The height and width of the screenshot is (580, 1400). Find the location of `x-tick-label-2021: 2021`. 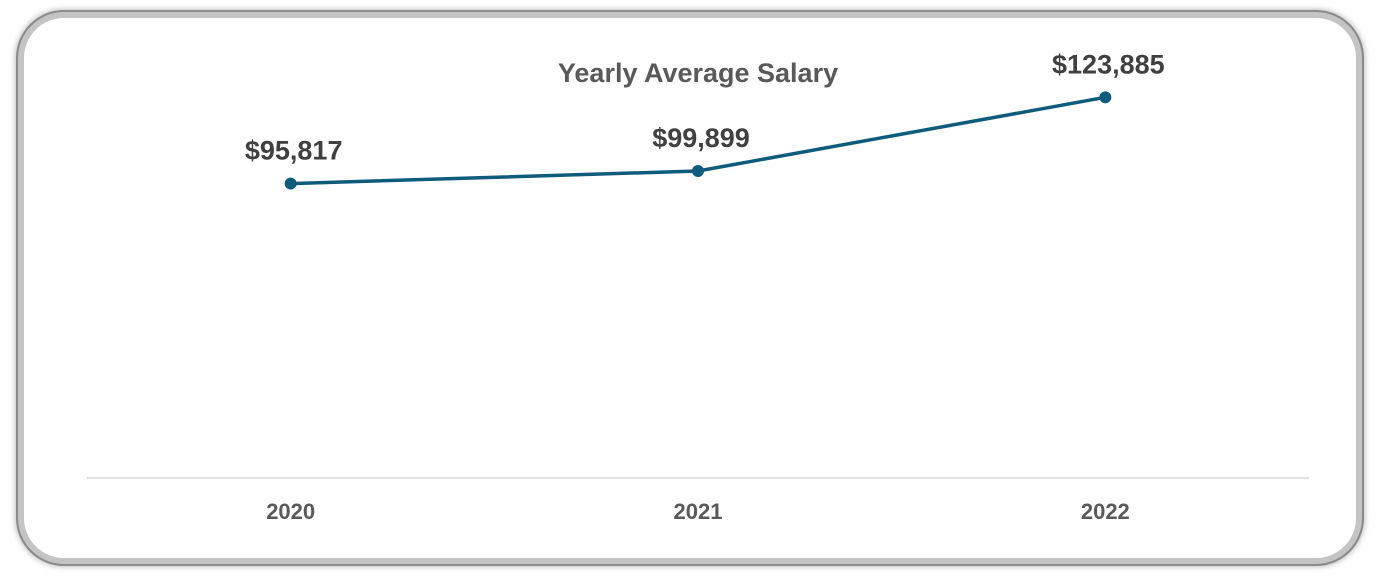

x-tick-label-2021: 2021 is located at coordinates (698, 511).